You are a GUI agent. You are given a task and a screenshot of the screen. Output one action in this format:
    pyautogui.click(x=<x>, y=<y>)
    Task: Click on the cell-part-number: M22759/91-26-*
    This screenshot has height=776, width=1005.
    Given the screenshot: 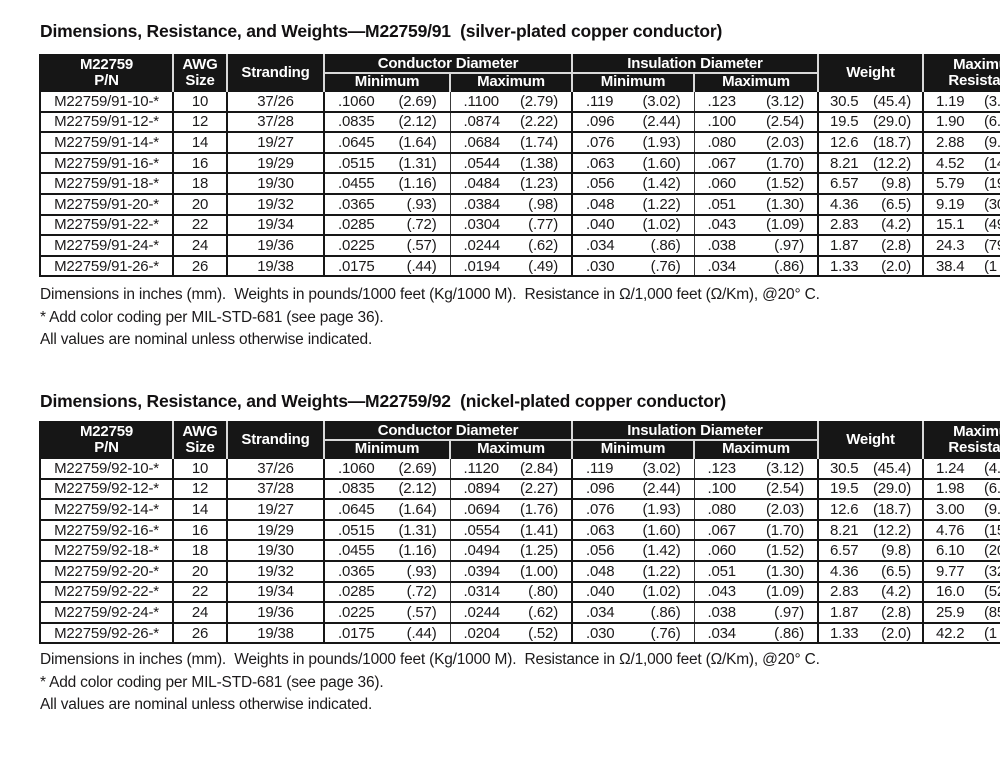 What is the action you would take?
    pyautogui.click(x=107, y=265)
    